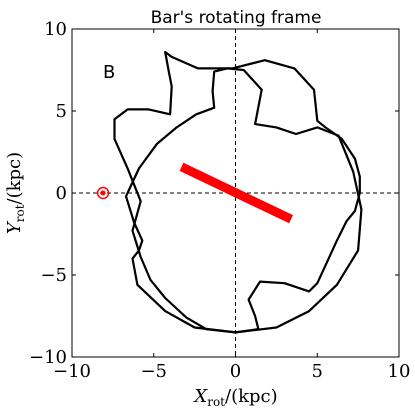  I want to click on x-tick-label: 10, so click(399, 371).